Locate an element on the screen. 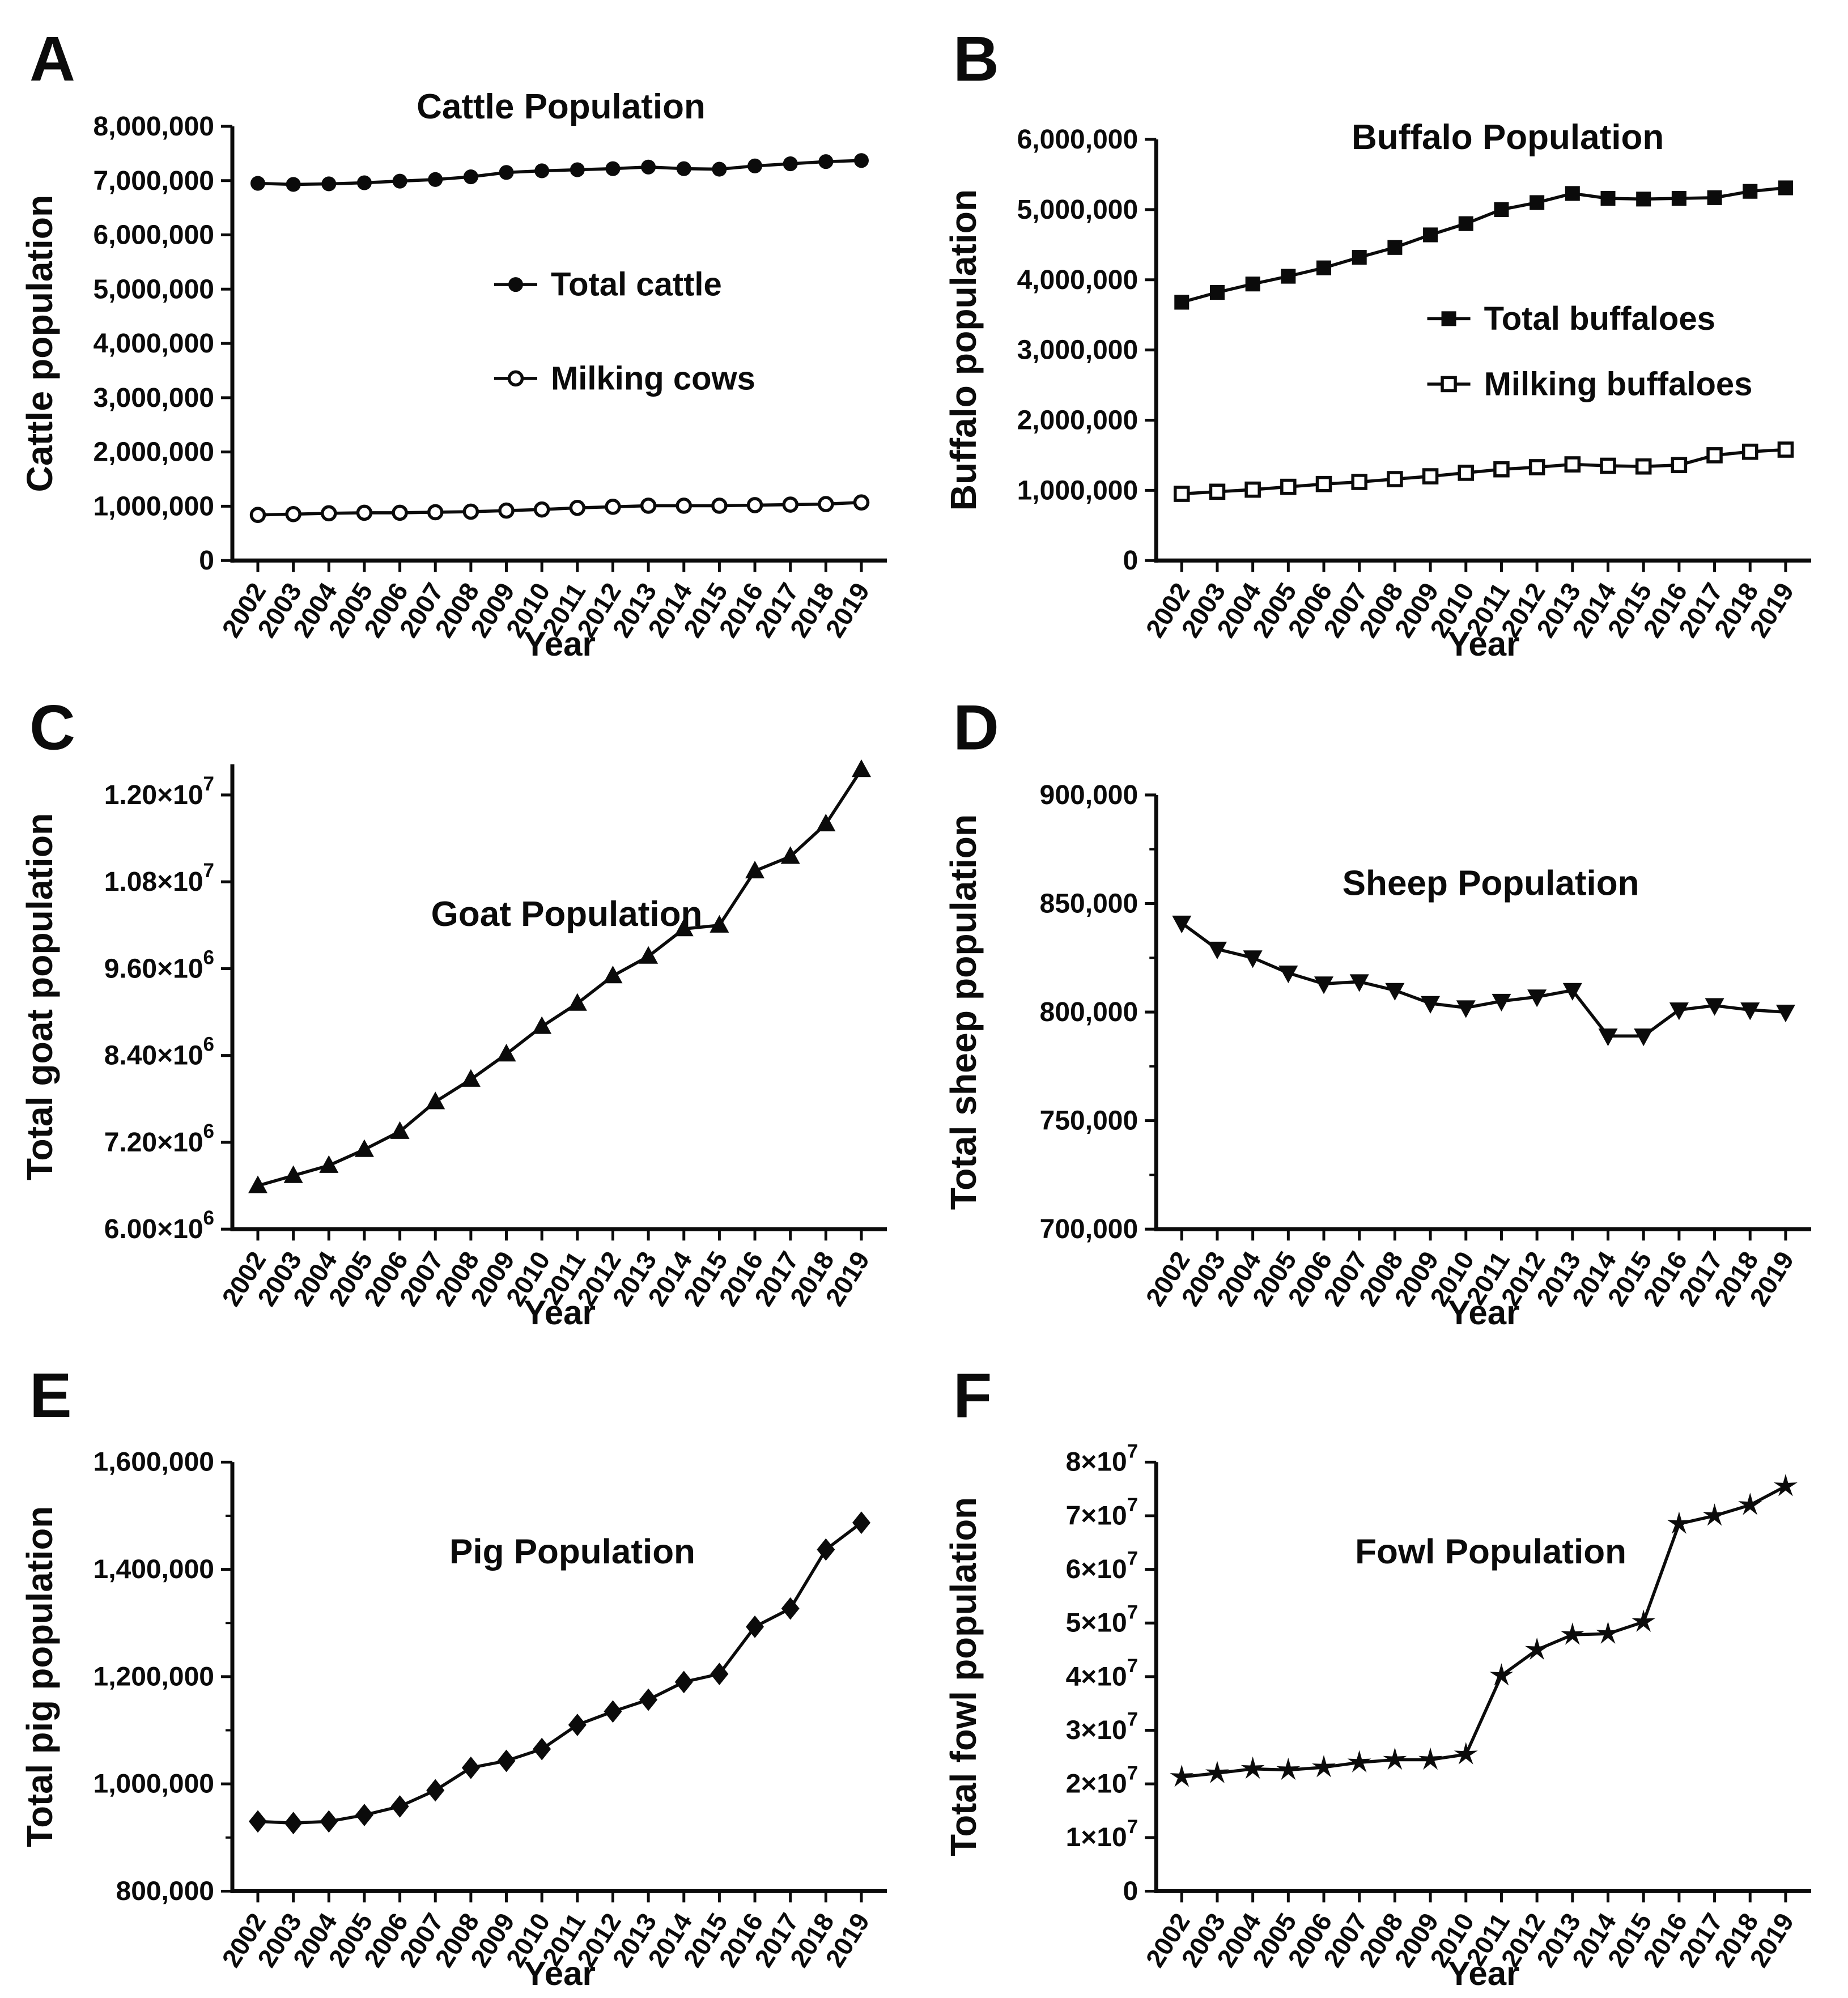 This screenshot has height=1998, width=1848. y-tick-label: 1×10⁷ is located at coordinates (1102, 1834).